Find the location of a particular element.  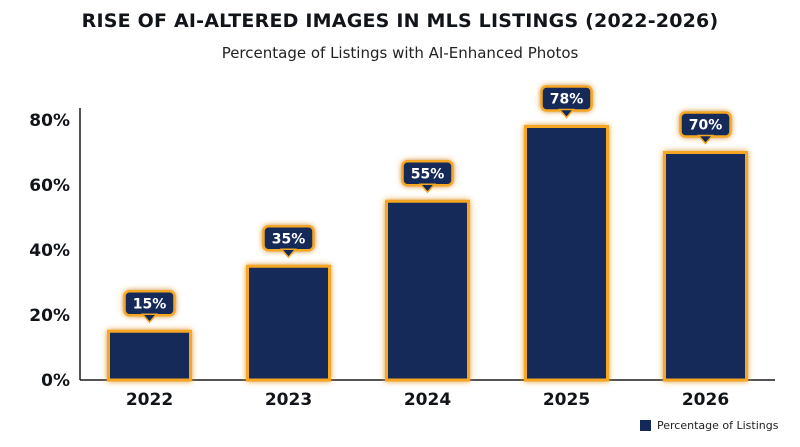

data-label: 78% is located at coordinates (567, 100).